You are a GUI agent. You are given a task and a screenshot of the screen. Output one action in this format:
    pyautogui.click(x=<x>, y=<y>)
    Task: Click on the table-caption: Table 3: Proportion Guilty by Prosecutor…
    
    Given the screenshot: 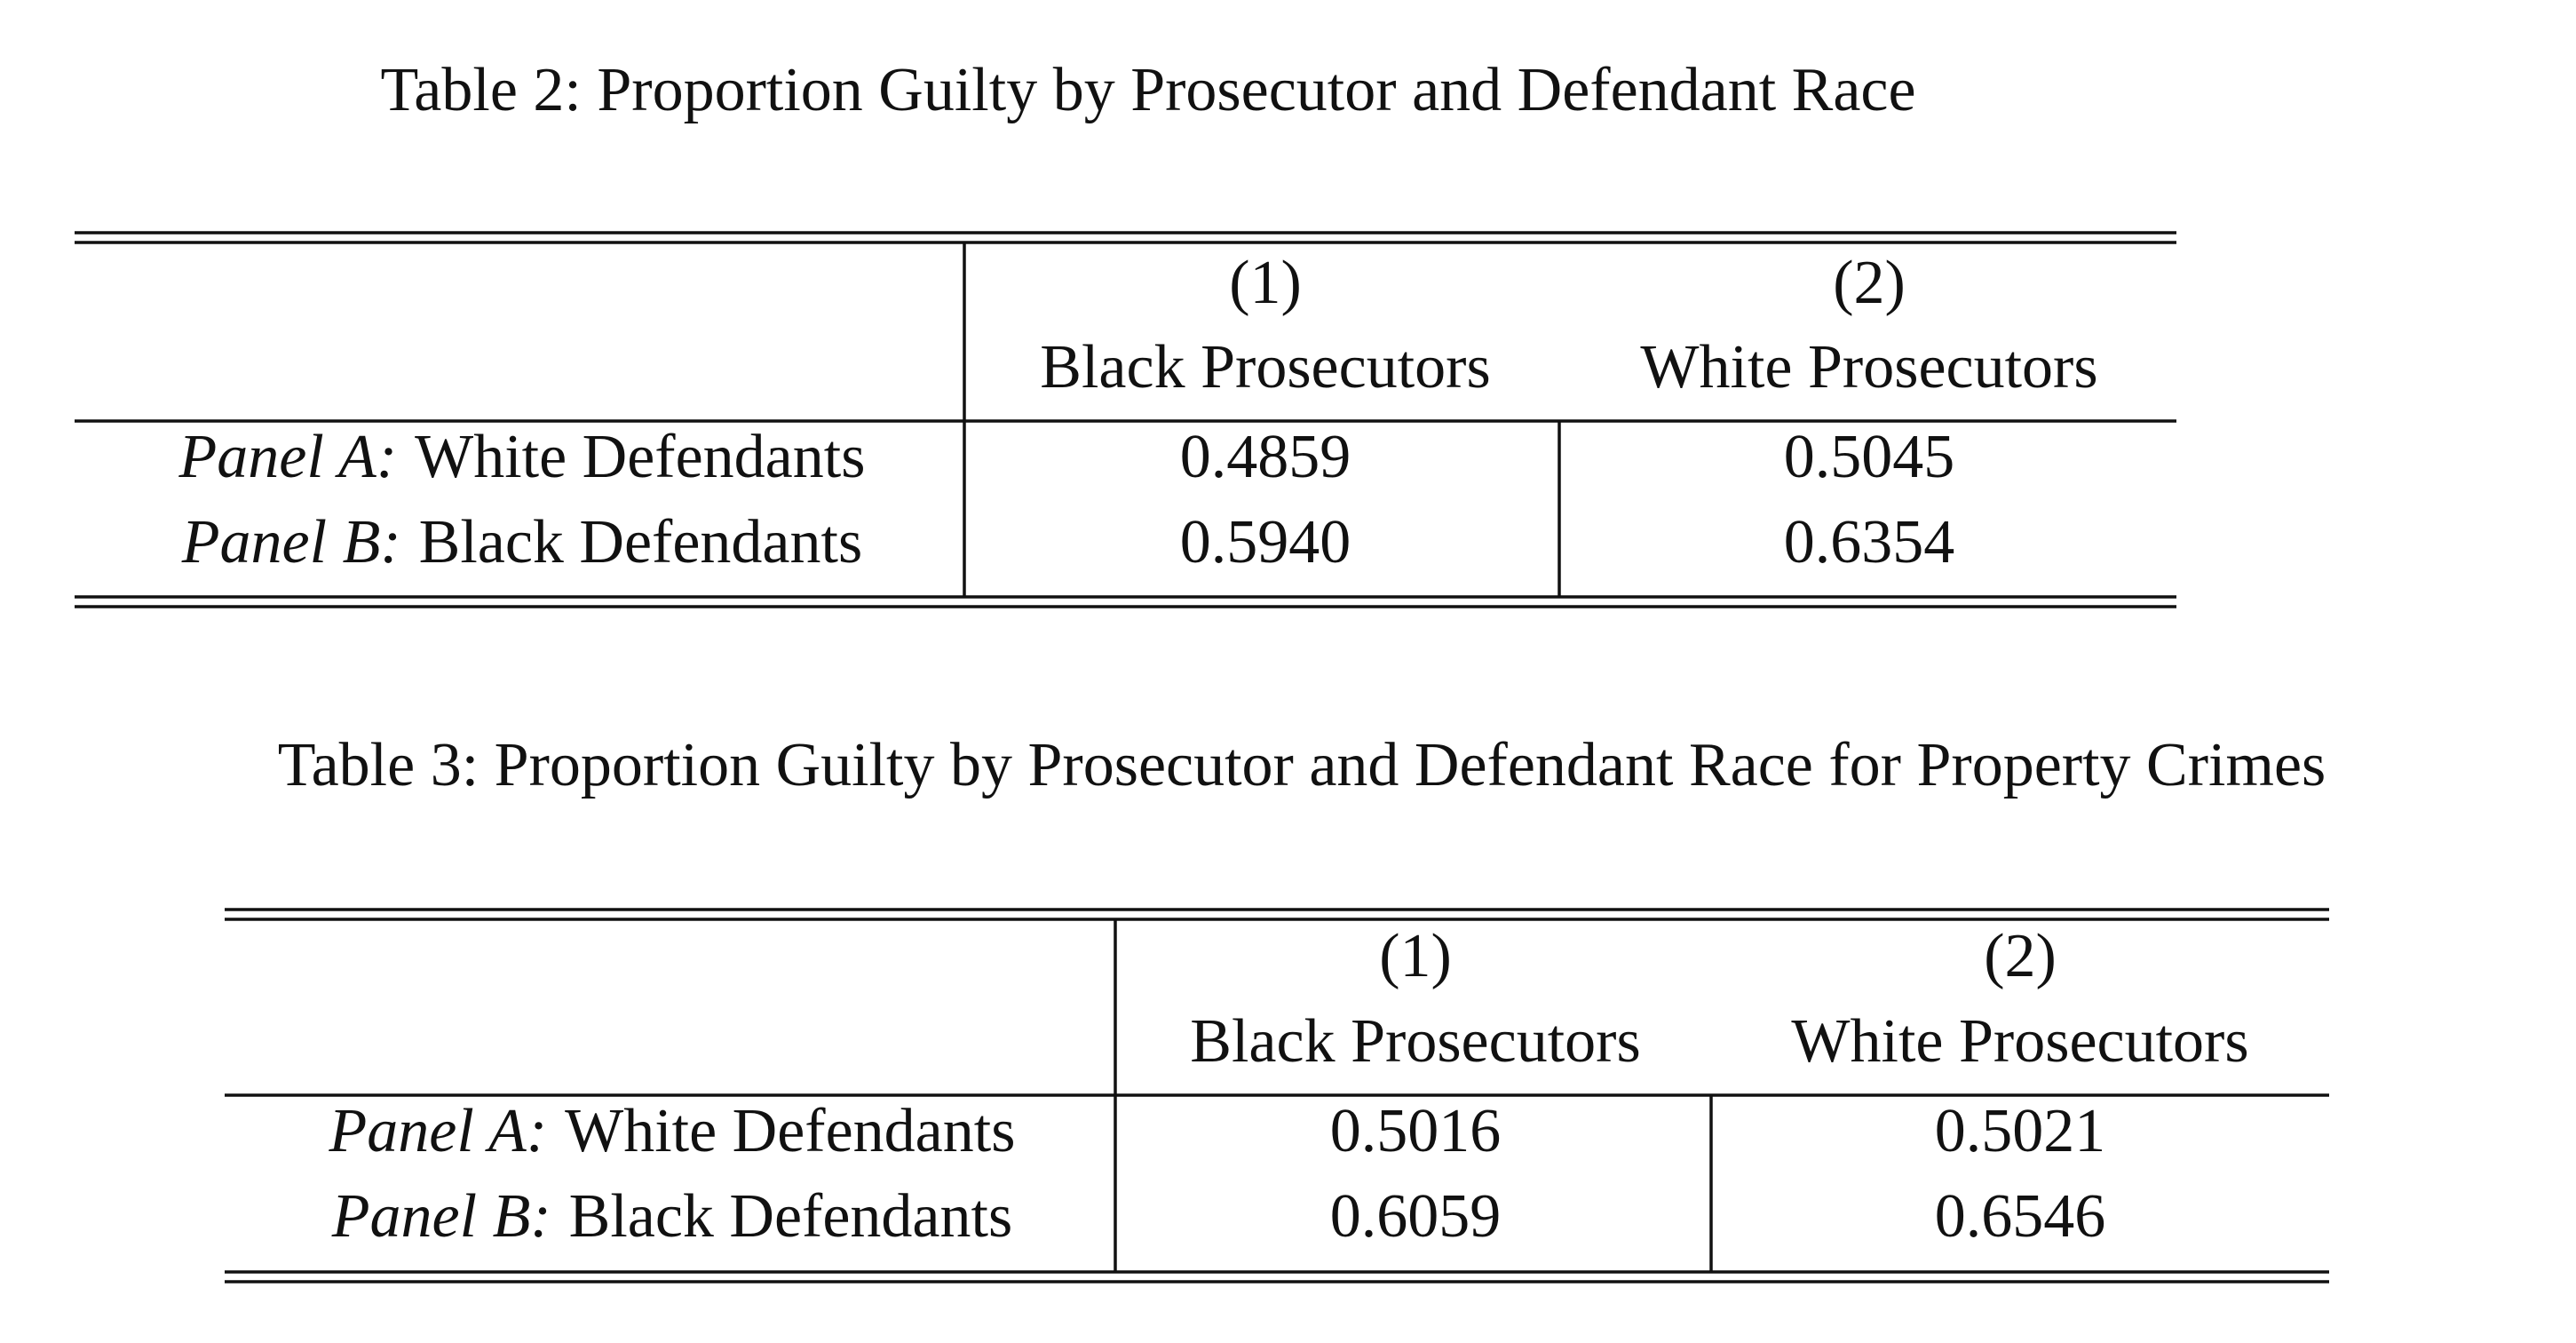 What is the action you would take?
    pyautogui.click(x=1302, y=765)
    